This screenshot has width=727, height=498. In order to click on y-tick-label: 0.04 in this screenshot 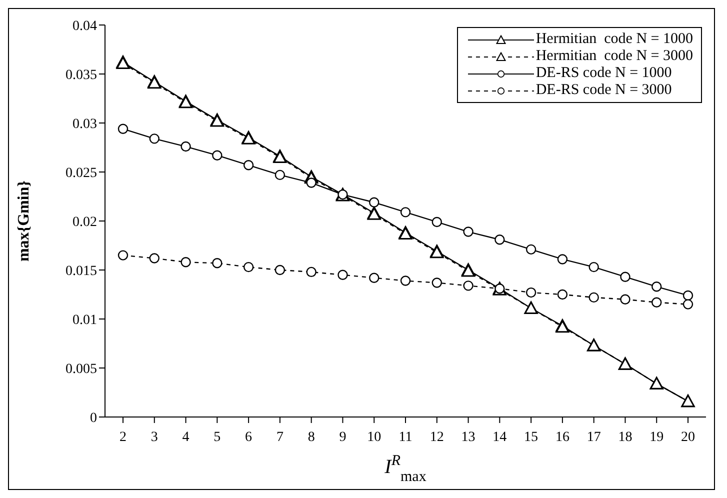, I will do `click(84, 26)`.